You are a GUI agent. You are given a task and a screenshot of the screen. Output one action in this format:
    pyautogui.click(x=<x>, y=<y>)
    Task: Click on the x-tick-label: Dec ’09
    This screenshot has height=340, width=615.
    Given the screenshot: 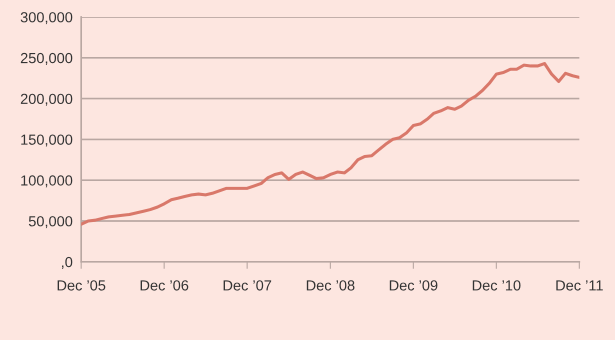 What is the action you would take?
    pyautogui.click(x=414, y=285)
    